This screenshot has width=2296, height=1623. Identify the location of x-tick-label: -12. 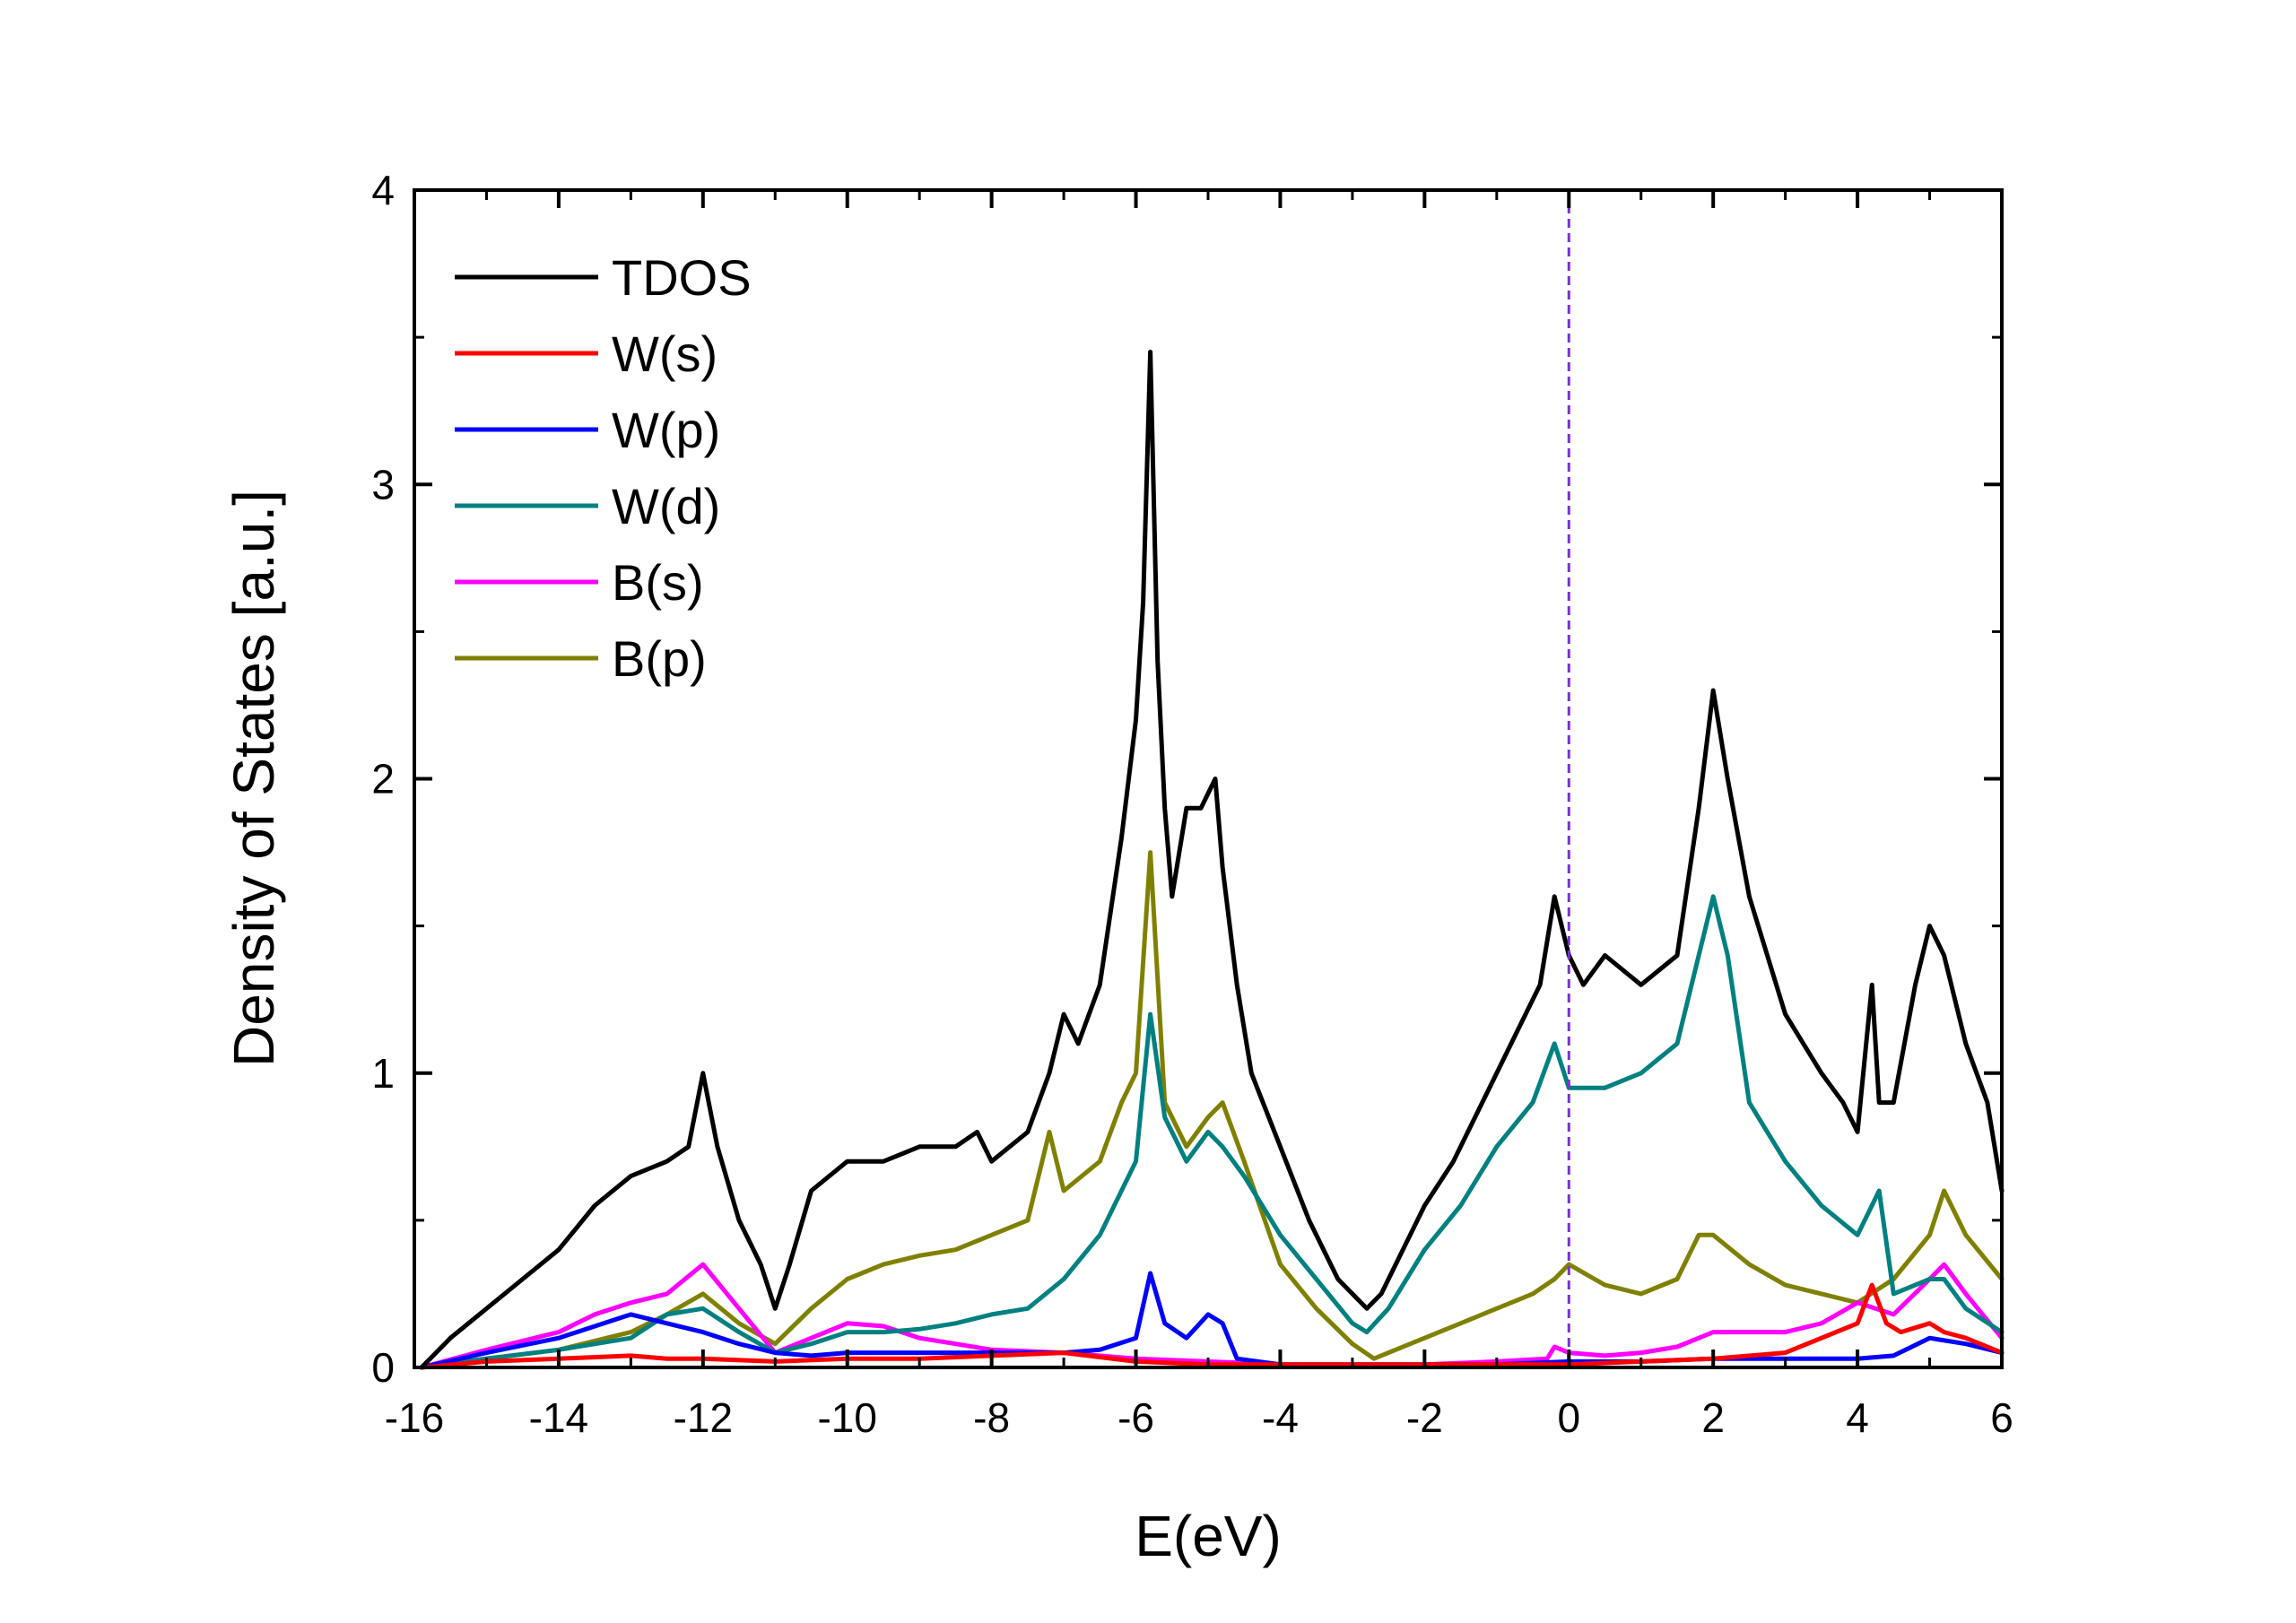
(703, 1417).